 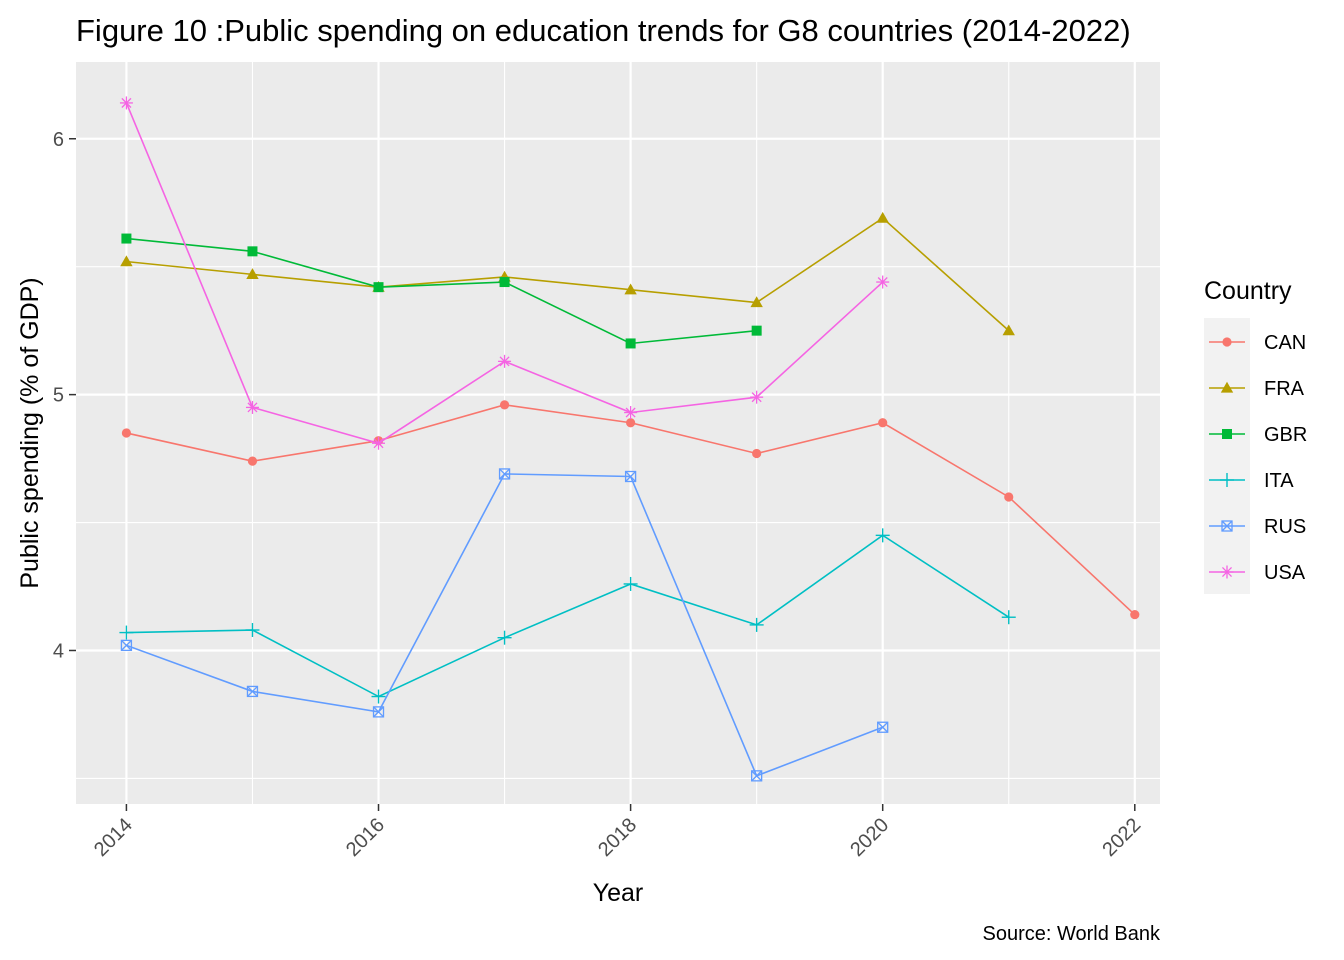 I want to click on x-tick-label: 2014, so click(x=113, y=837).